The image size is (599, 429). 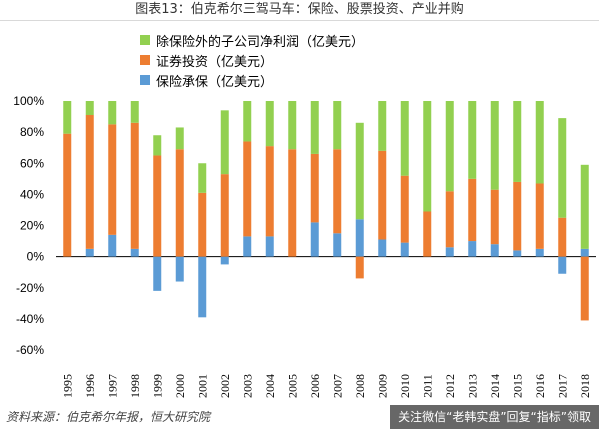 What do you see at coordinates (180, 386) in the screenshot?
I see `x-tick-label: 2000` at bounding box center [180, 386].